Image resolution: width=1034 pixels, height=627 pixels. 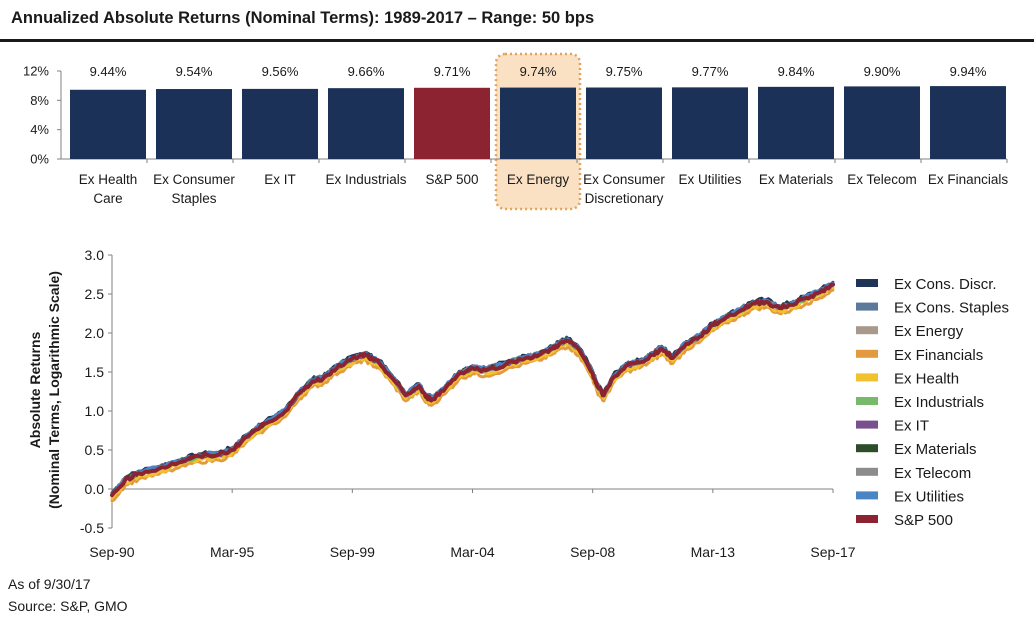 What do you see at coordinates (280, 71) in the screenshot?
I see `bar-data-label: 9.56%` at bounding box center [280, 71].